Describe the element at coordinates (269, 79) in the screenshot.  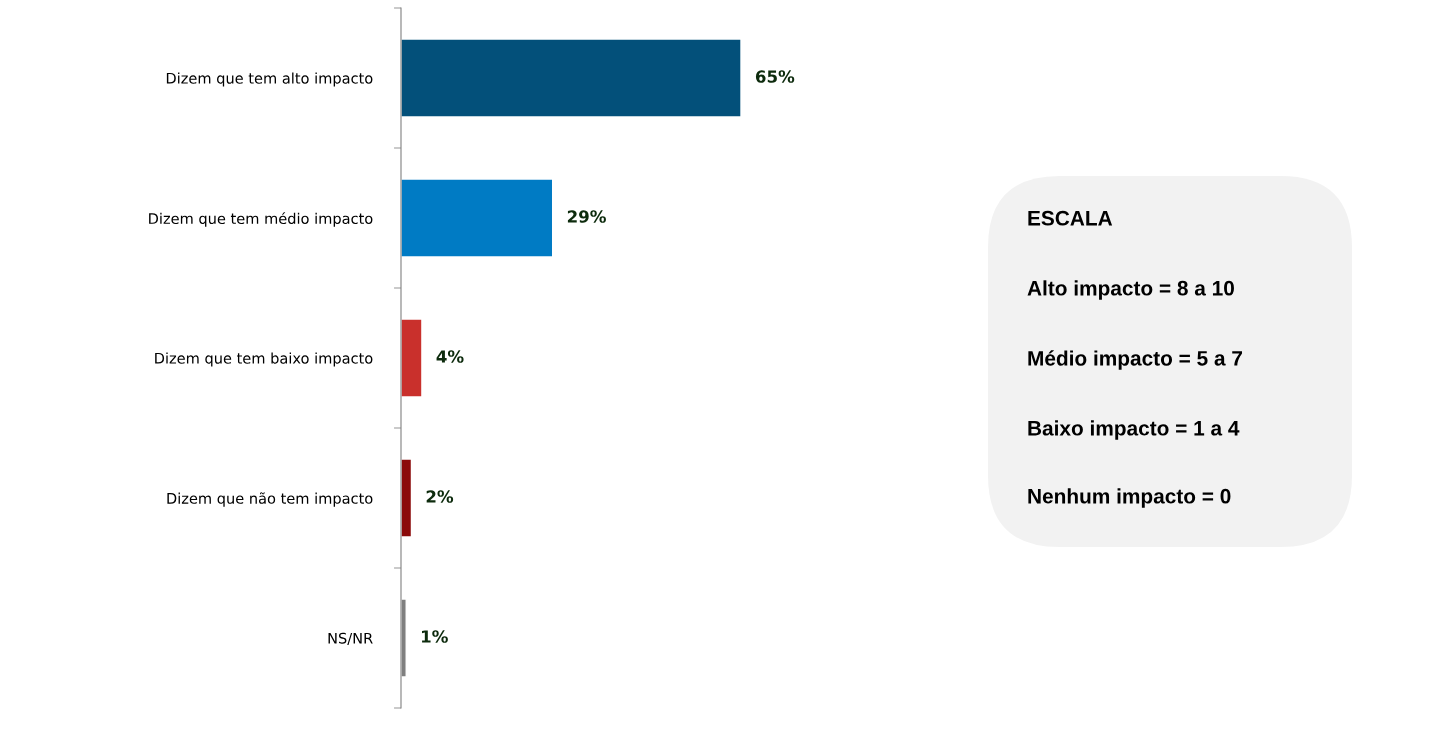
I see `y-tick-label: Dizem que tem alto impacto` at that location.